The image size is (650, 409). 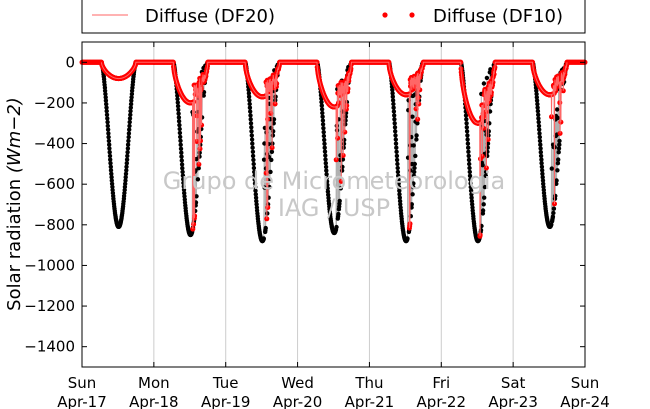 I want to click on legend-box, so click(x=333, y=17).